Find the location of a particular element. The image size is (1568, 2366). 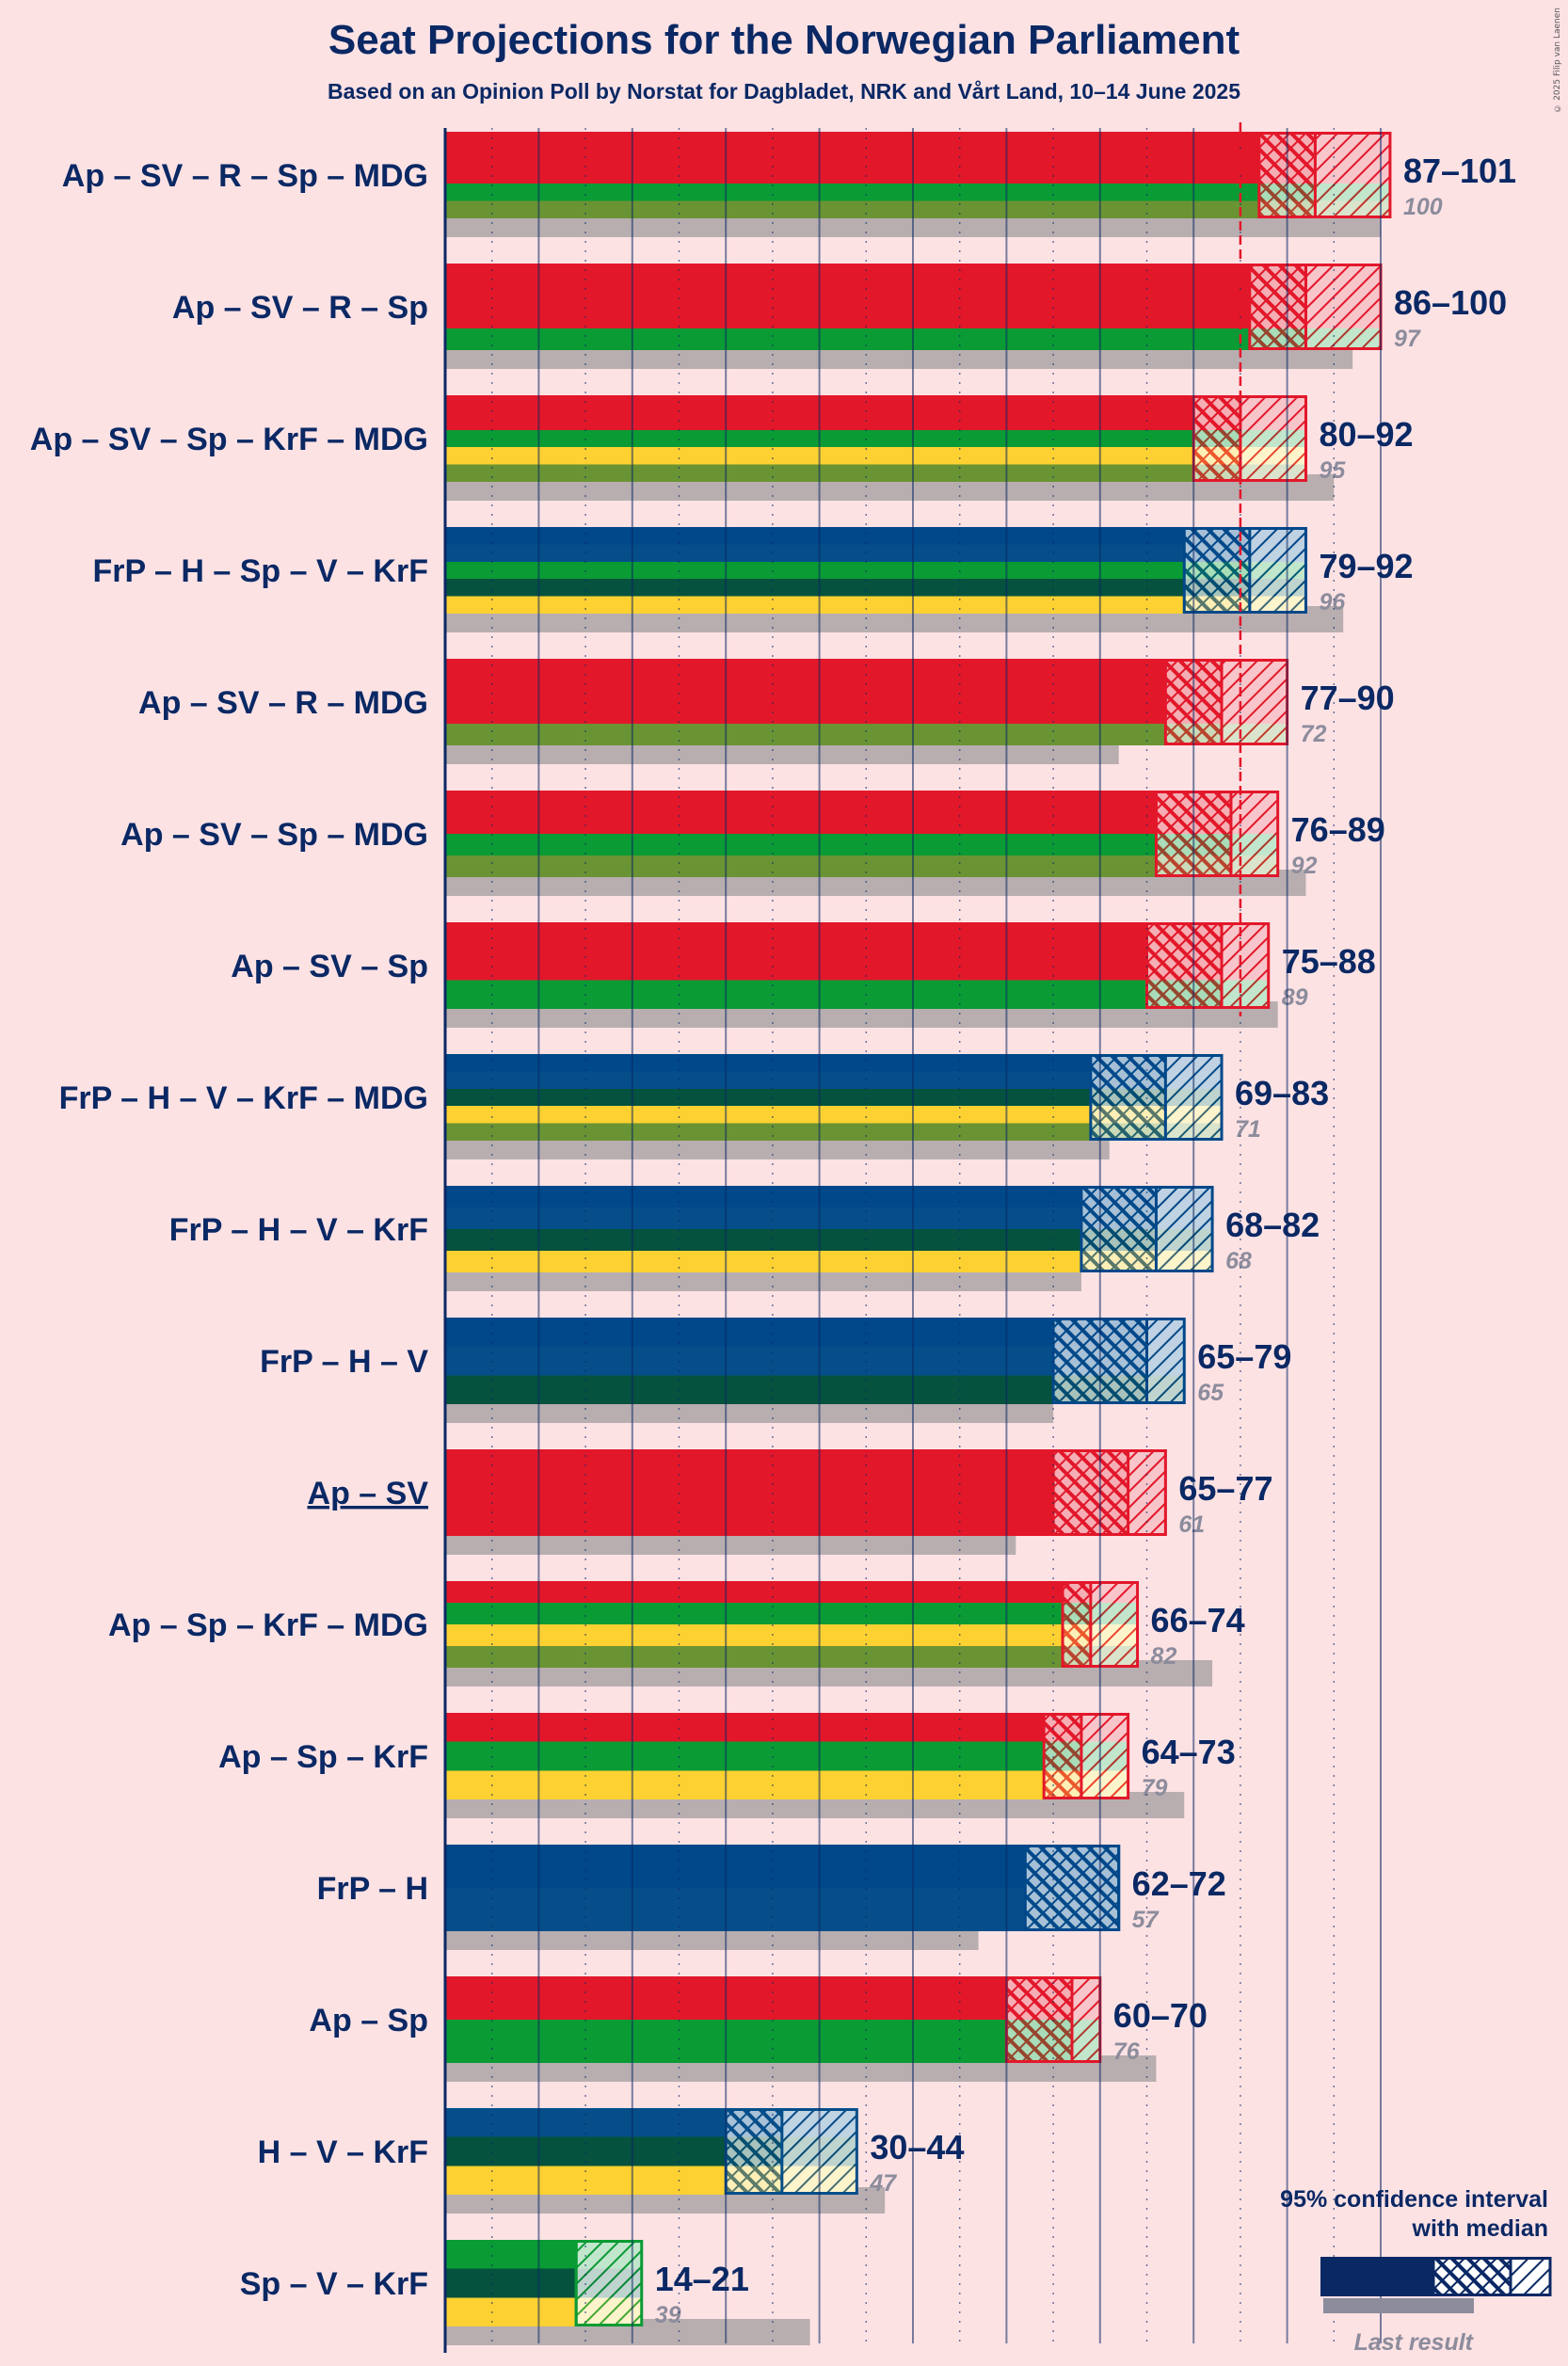

coalition-label: FrP – H is located at coordinates (372, 1889).